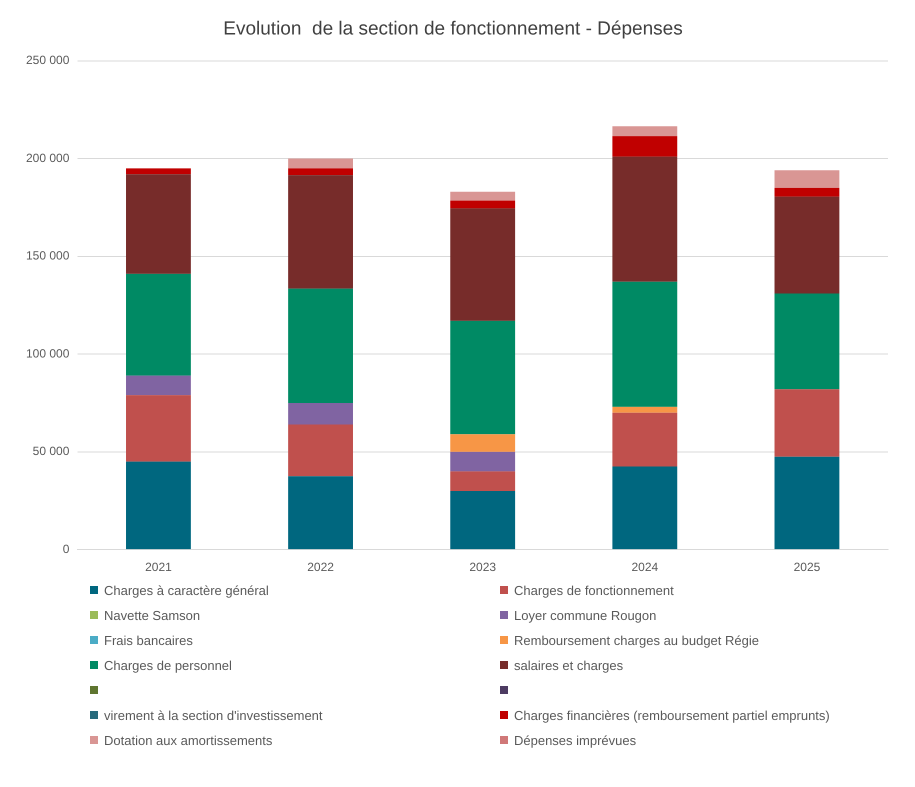 The width and height of the screenshot is (915, 787). Describe the element at coordinates (152, 615) in the screenshot. I see `legend-label: Navette Samson` at that location.